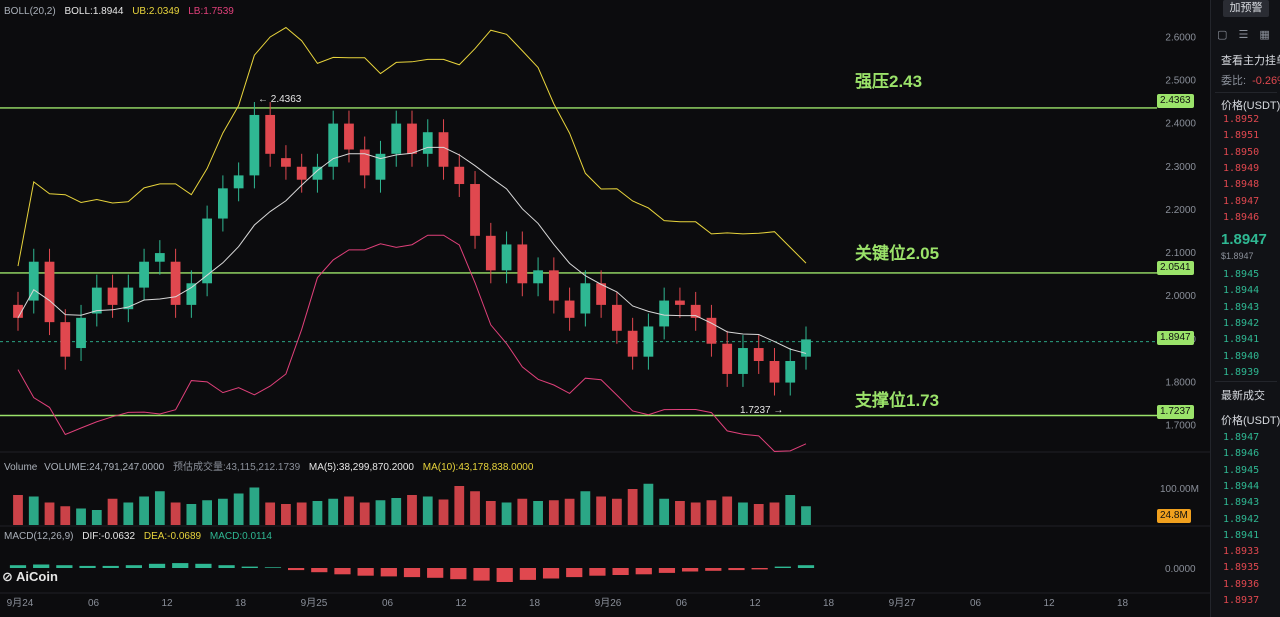 The width and height of the screenshot is (1280, 617). I want to click on ask-price-row: 1.8948, so click(1241, 185).